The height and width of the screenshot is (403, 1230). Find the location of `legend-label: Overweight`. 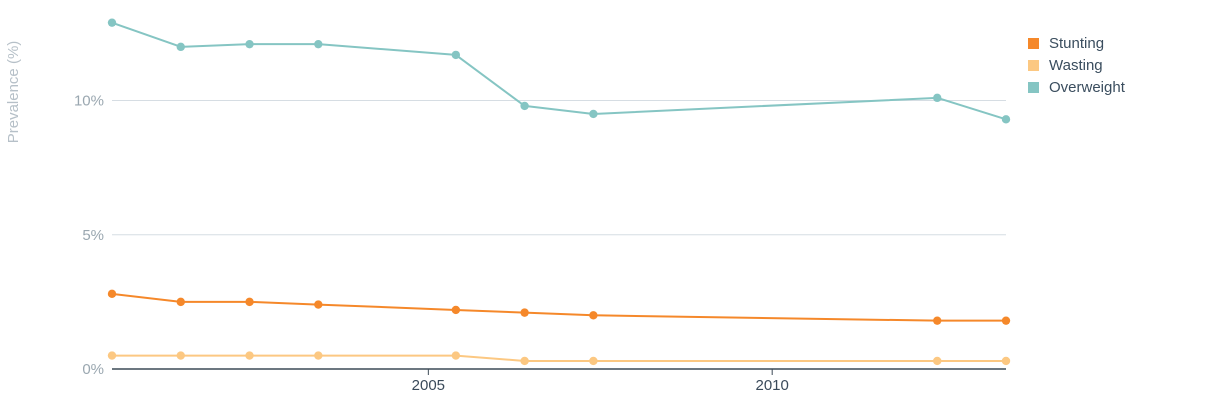

legend-label: Overweight is located at coordinates (1087, 87).